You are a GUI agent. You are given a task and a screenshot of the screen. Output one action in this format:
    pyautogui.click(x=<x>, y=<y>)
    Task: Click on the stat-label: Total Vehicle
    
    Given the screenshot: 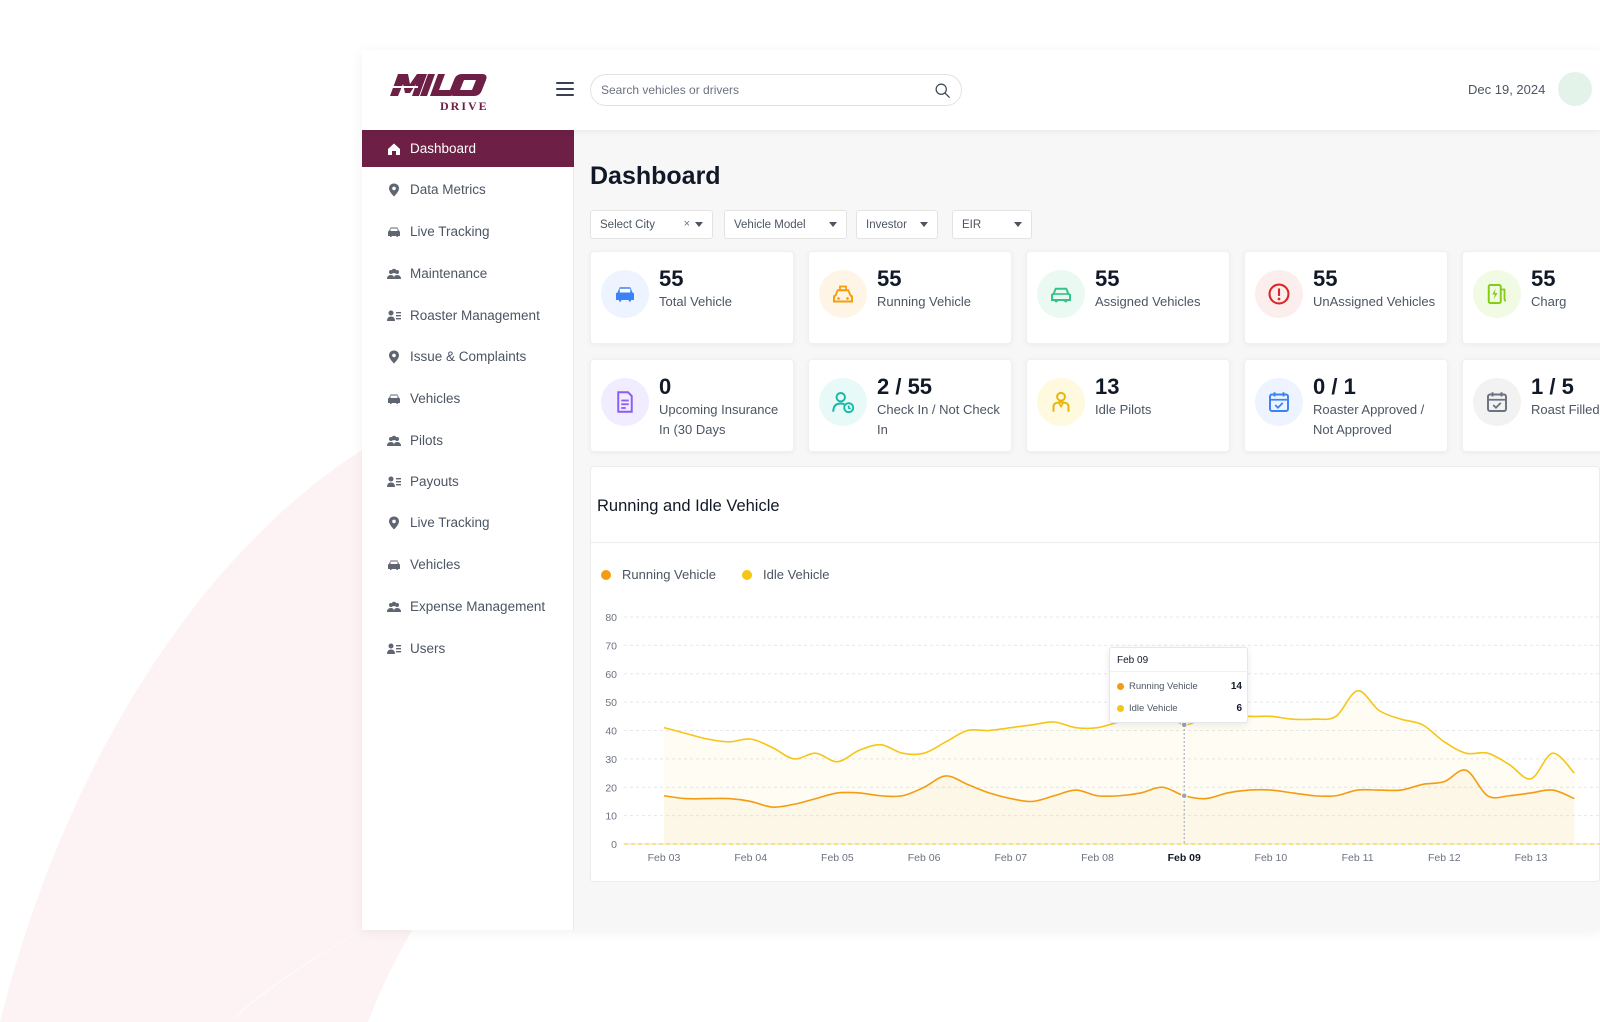 What is the action you would take?
    pyautogui.click(x=695, y=301)
    